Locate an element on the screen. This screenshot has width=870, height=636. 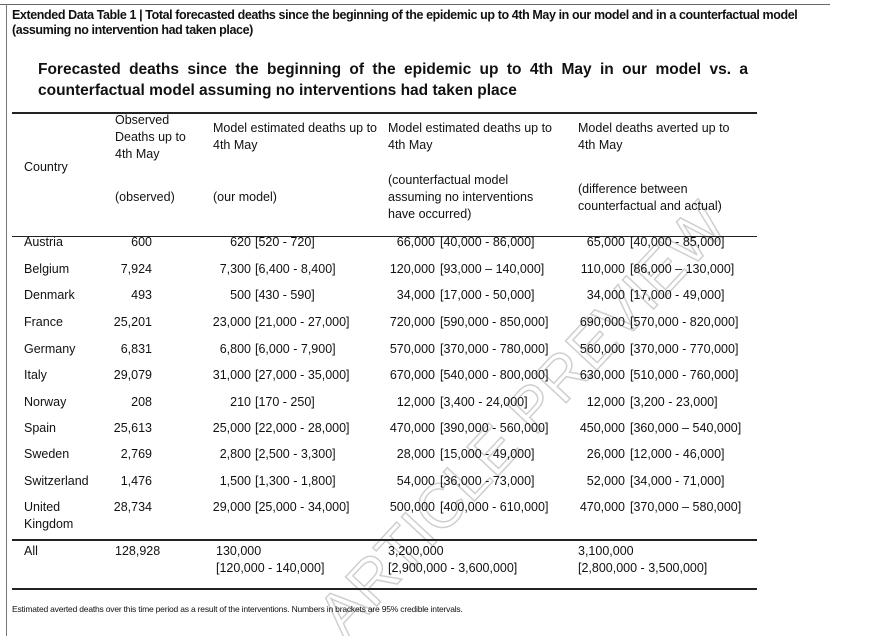
cell-observed: 29,079 is located at coordinates (132, 375).